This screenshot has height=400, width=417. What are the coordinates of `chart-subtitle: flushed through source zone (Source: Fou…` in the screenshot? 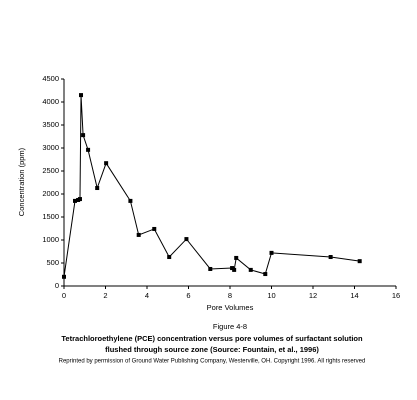 It's located at (212, 349).